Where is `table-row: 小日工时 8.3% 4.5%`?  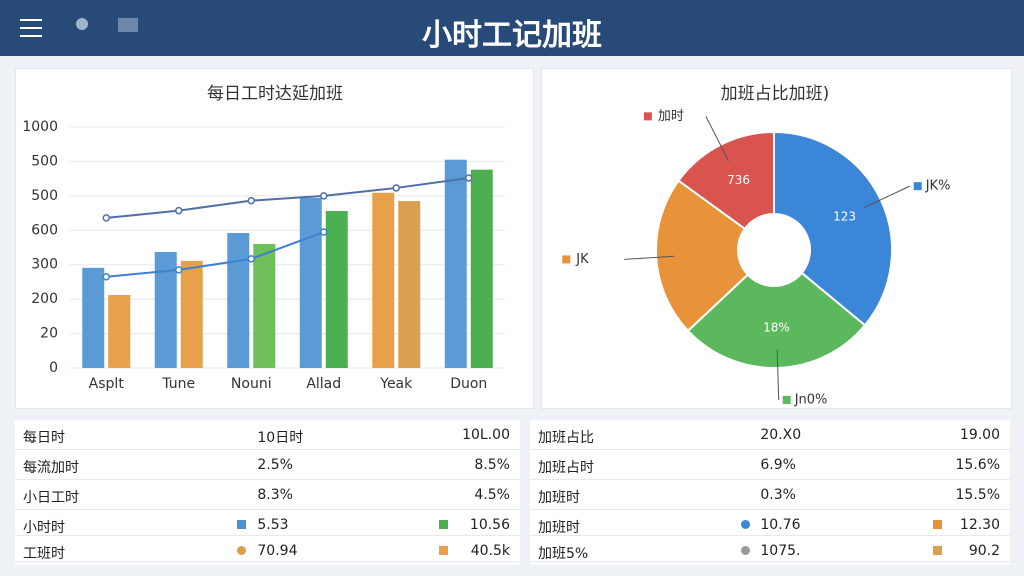 table-row: 小日工时 8.3% 4.5% is located at coordinates (267, 495).